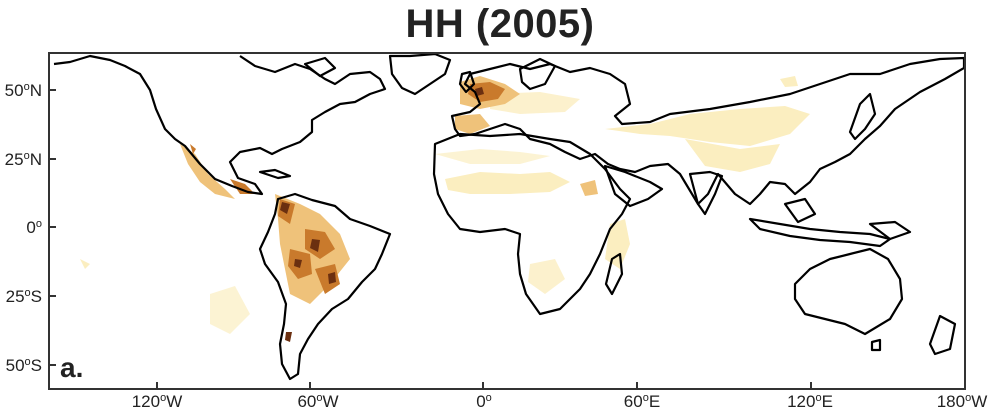  What do you see at coordinates (633, 186) in the screenshot?
I see `arabia-coast` at bounding box center [633, 186].